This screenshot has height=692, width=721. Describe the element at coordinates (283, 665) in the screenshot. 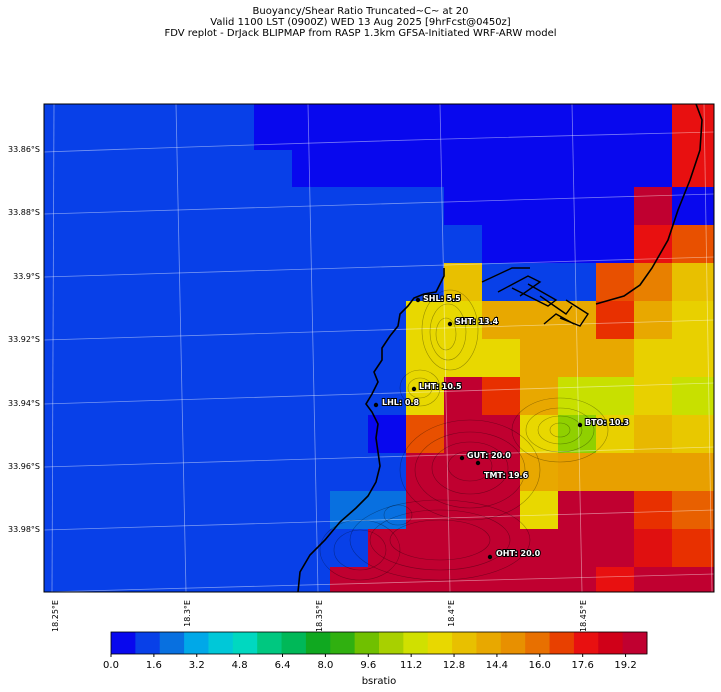

I see `colorbar-tick-label: 6.4` at that location.